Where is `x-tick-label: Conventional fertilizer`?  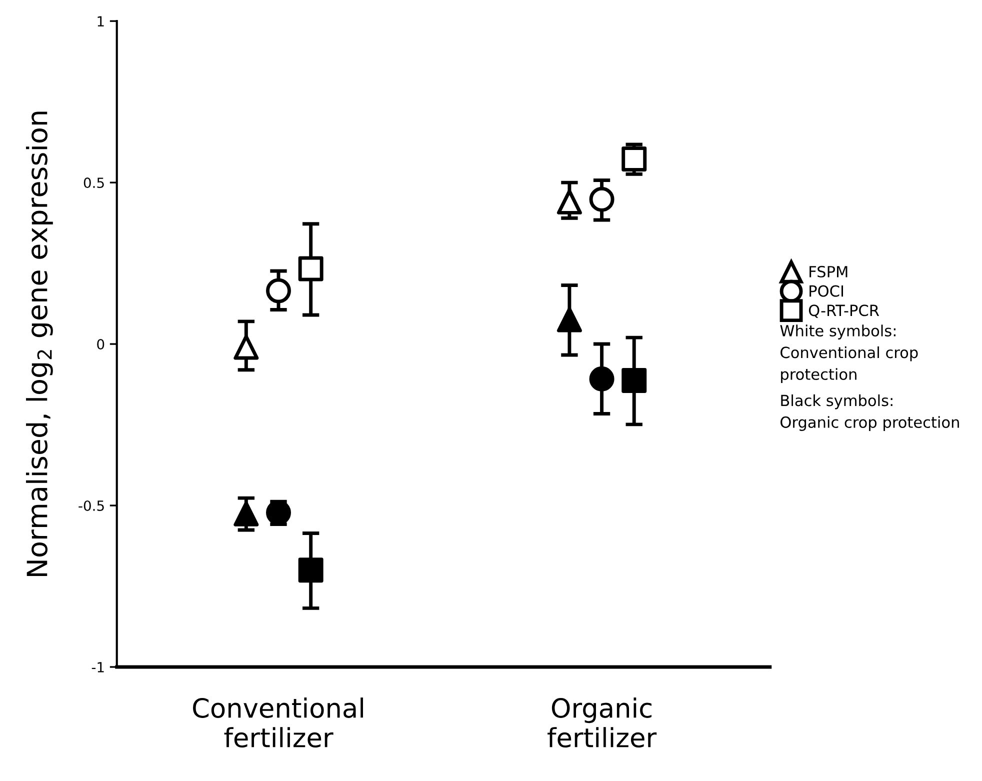 x-tick-label: Conventional fertilizer is located at coordinates (278, 723).